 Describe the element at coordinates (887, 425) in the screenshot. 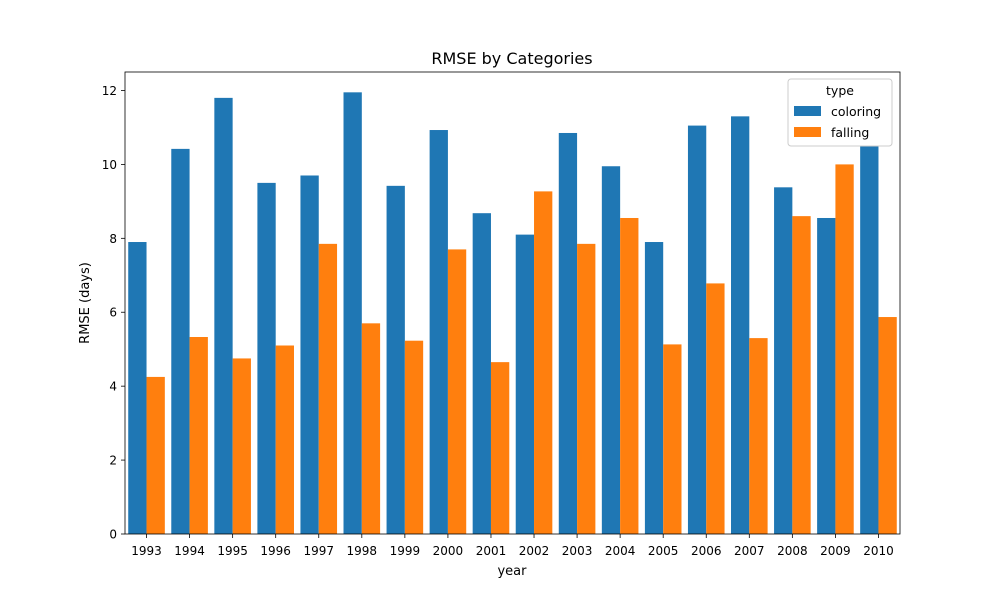

I see `bar-falling-2010` at that location.